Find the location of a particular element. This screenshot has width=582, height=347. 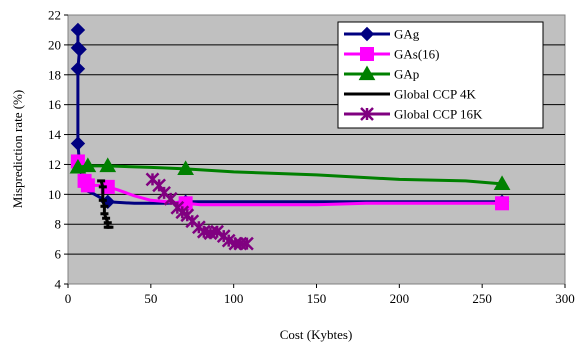

x-tick-label: 250 is located at coordinates (482, 298).